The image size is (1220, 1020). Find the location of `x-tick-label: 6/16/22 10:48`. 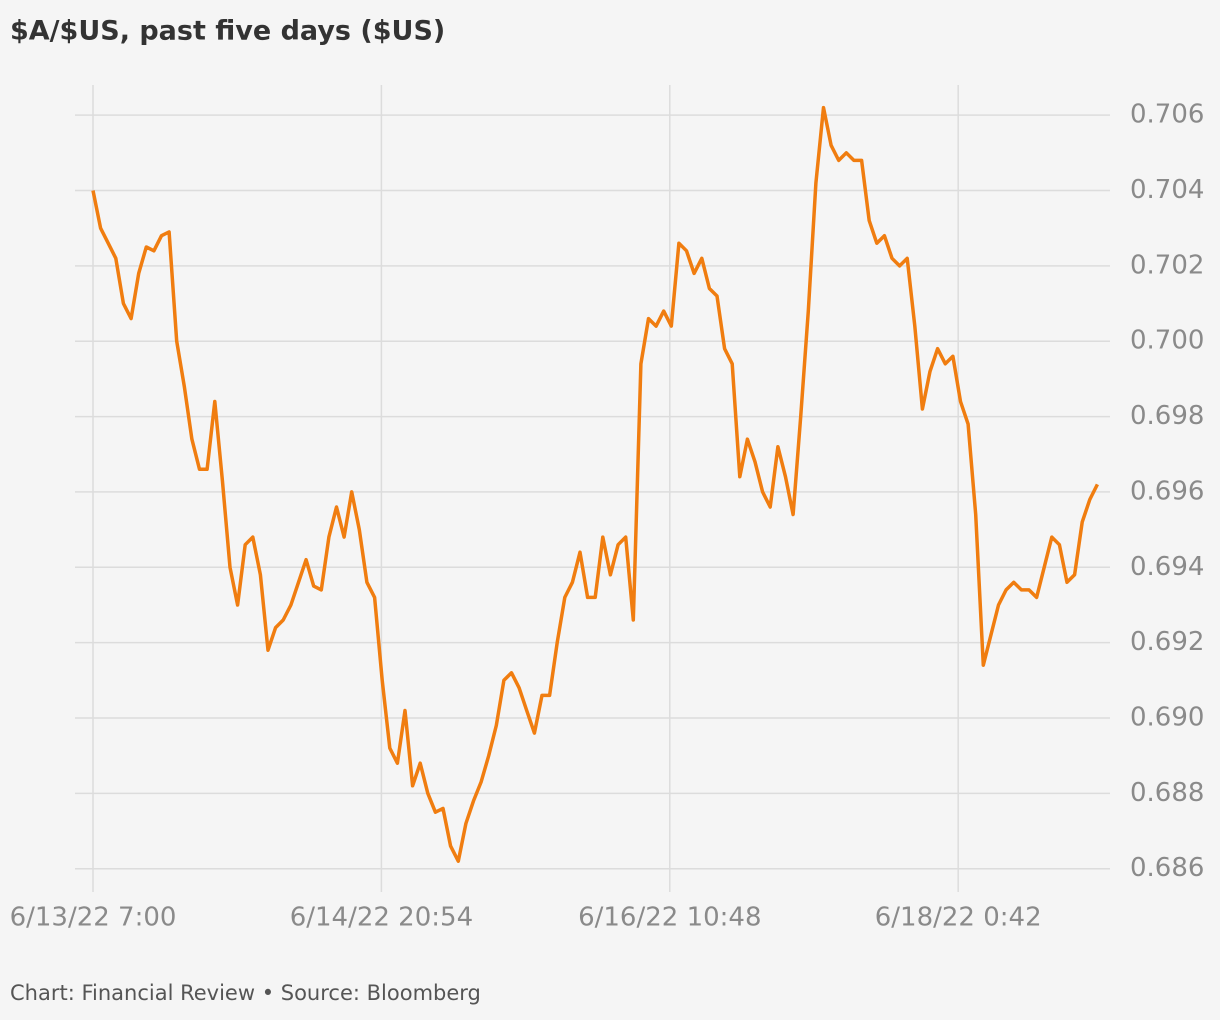

x-tick-label: 6/16/22 10:48 is located at coordinates (669, 918).